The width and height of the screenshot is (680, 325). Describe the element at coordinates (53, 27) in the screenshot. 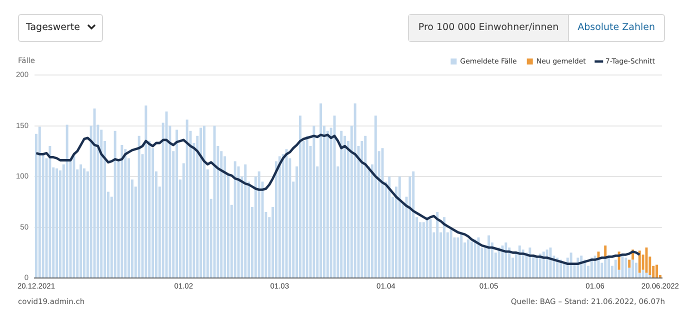

I see `text: Tageswerte` at that location.